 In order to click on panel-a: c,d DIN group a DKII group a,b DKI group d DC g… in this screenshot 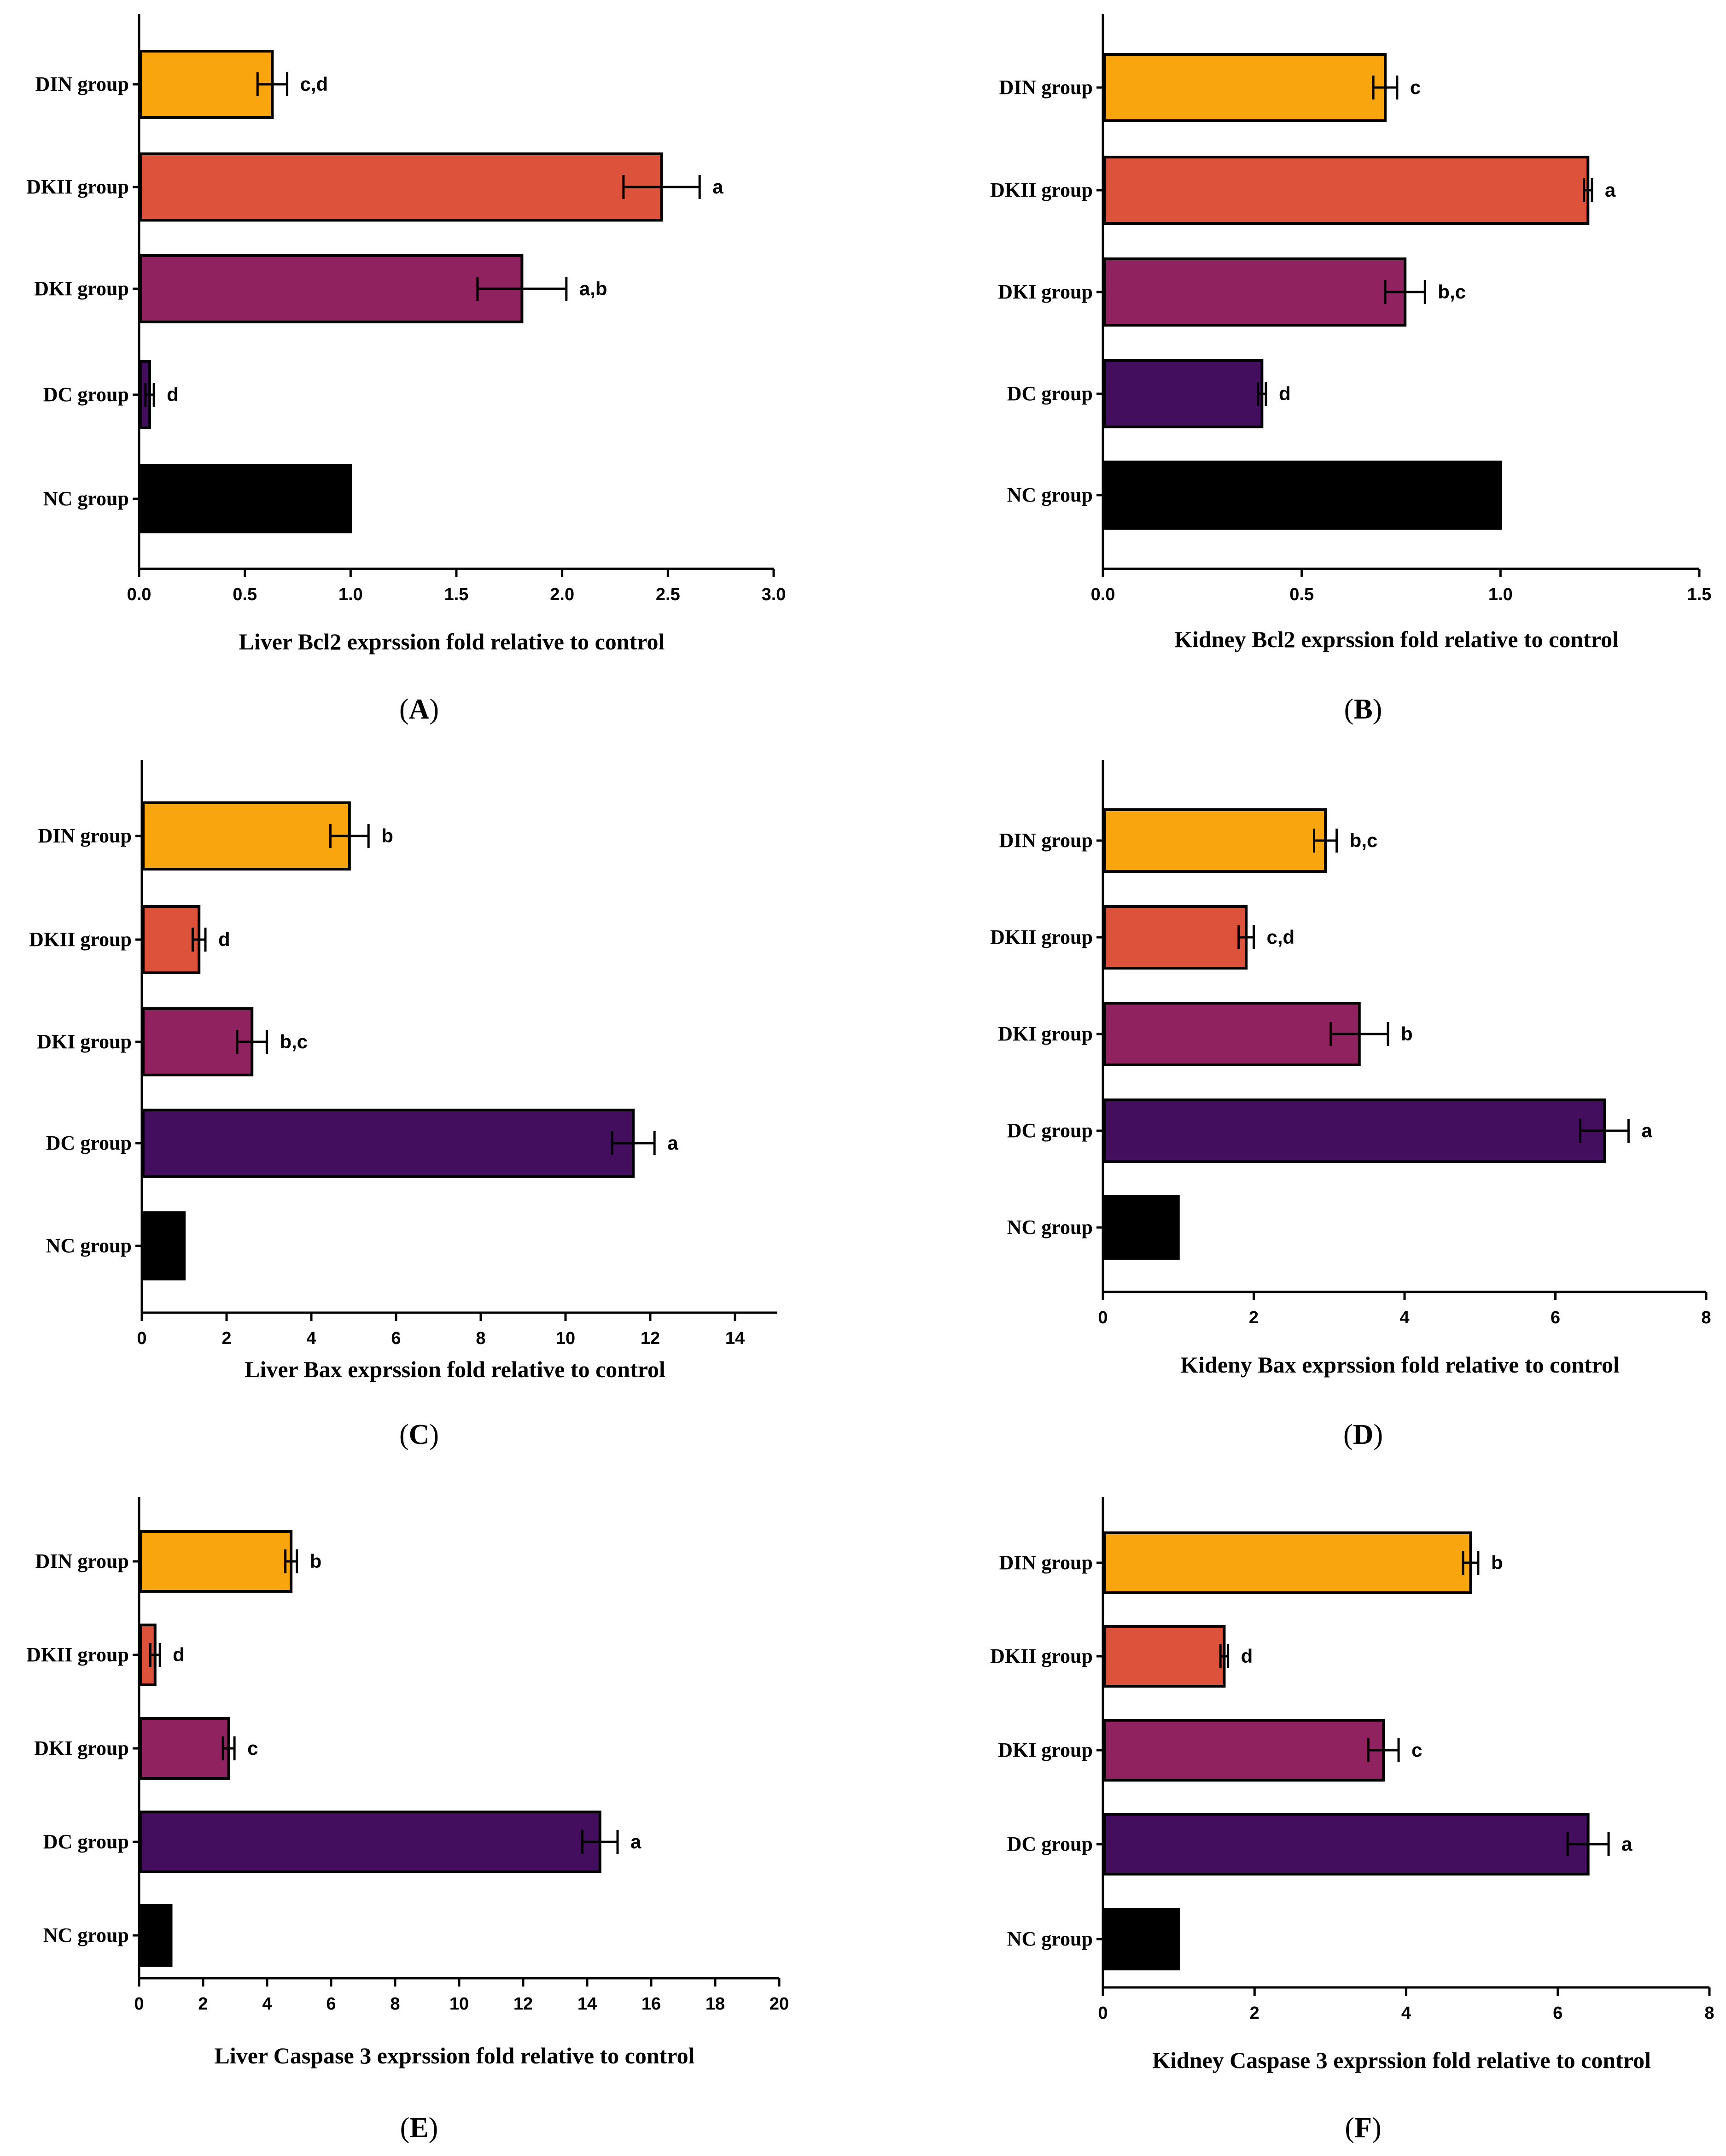, I will do `click(406, 370)`.